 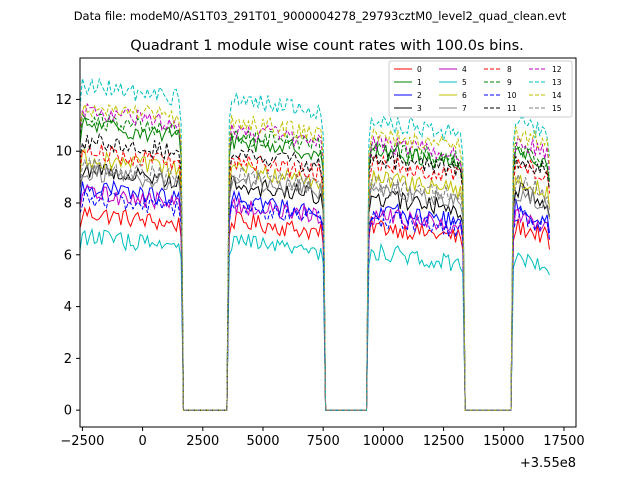 I want to click on legend-label-11: 11, so click(x=512, y=108).